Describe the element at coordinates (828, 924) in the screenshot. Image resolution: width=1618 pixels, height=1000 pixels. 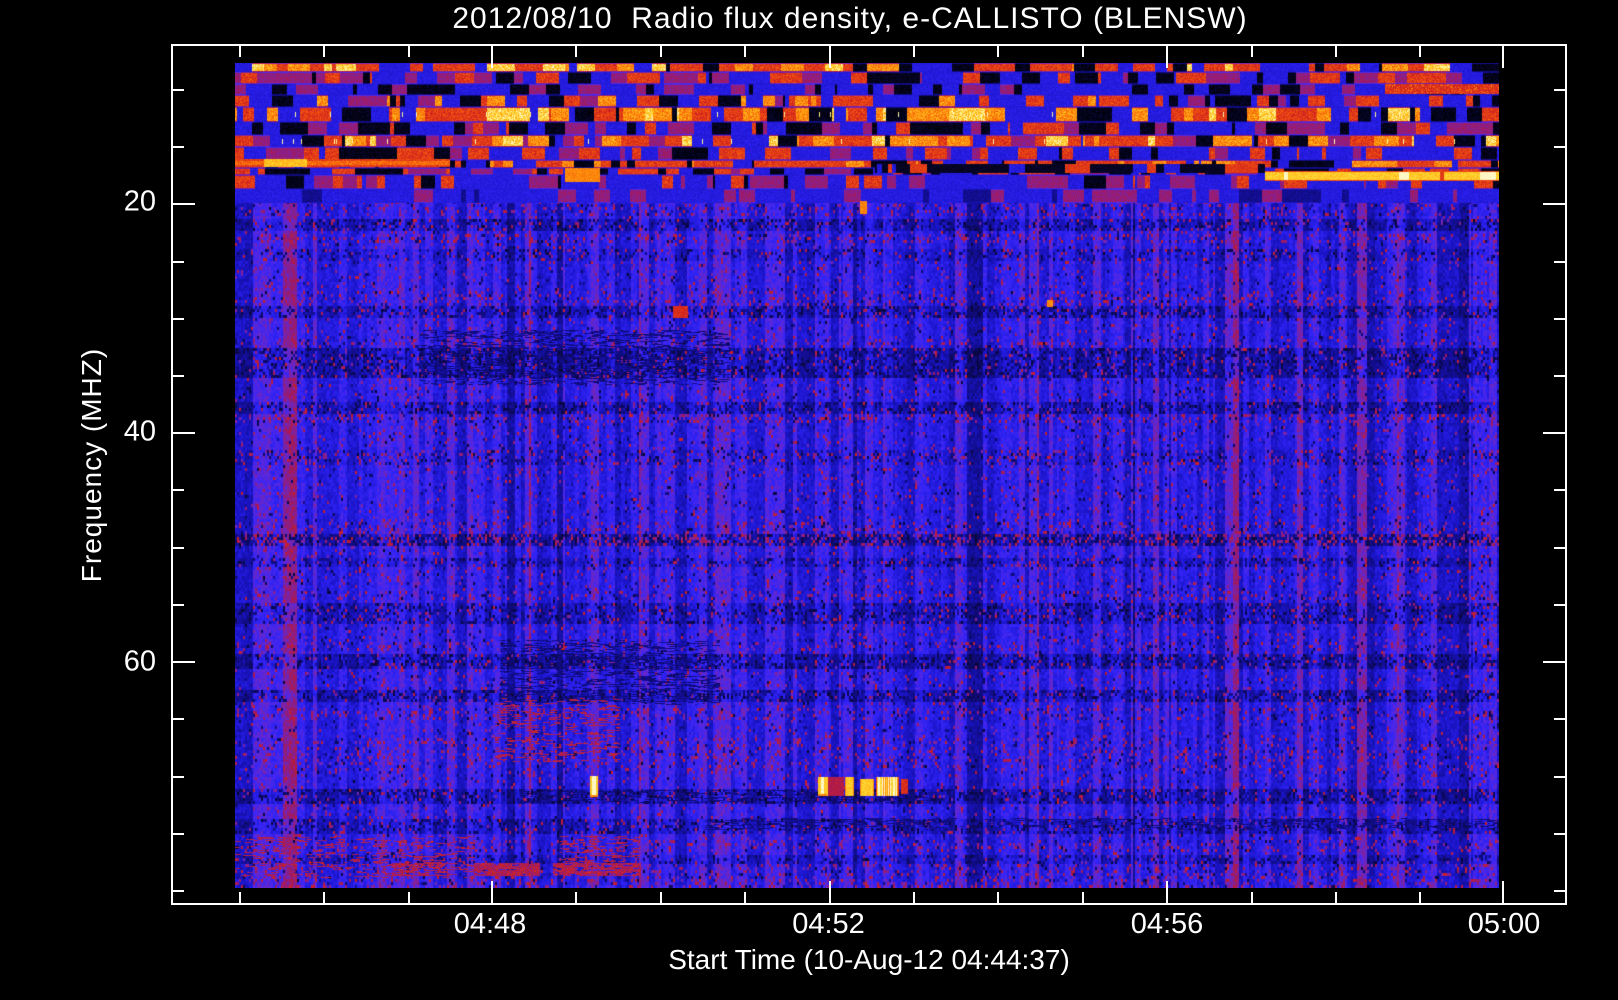
I see `x-tick-label: 04:52` at that location.